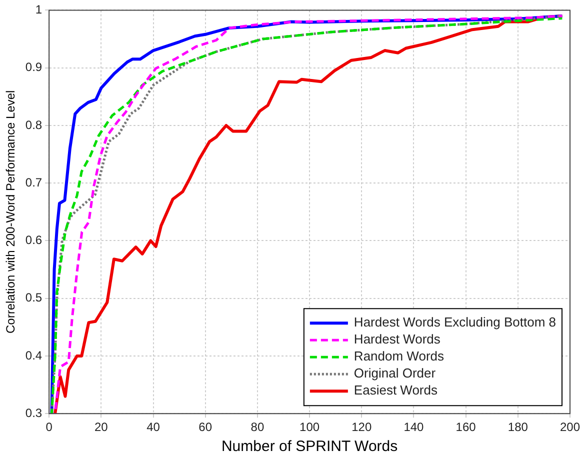 The height and width of the screenshot is (456, 584). What do you see at coordinates (570, 427) in the screenshot?
I see `x-tick-label: 200` at bounding box center [570, 427].